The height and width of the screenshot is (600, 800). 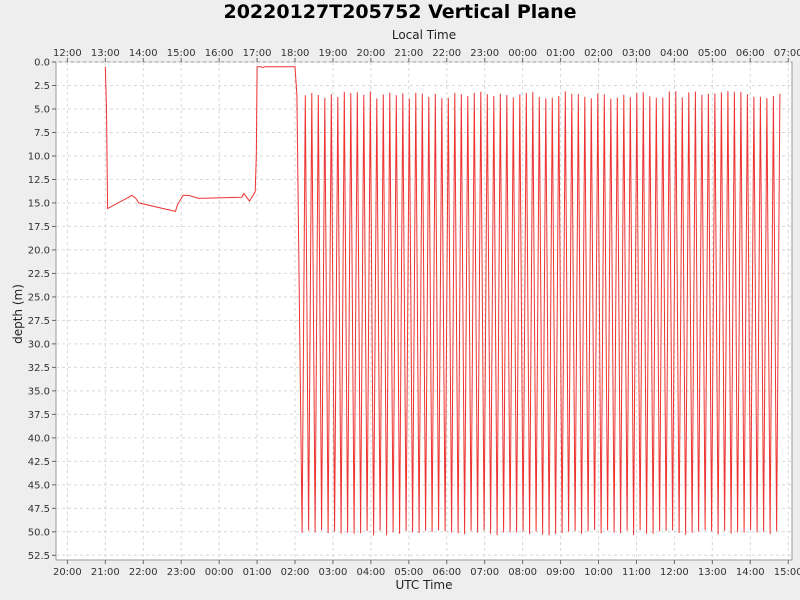 What do you see at coordinates (712, 572) in the screenshot?
I see `x-tick-label: 13:00` at bounding box center [712, 572].